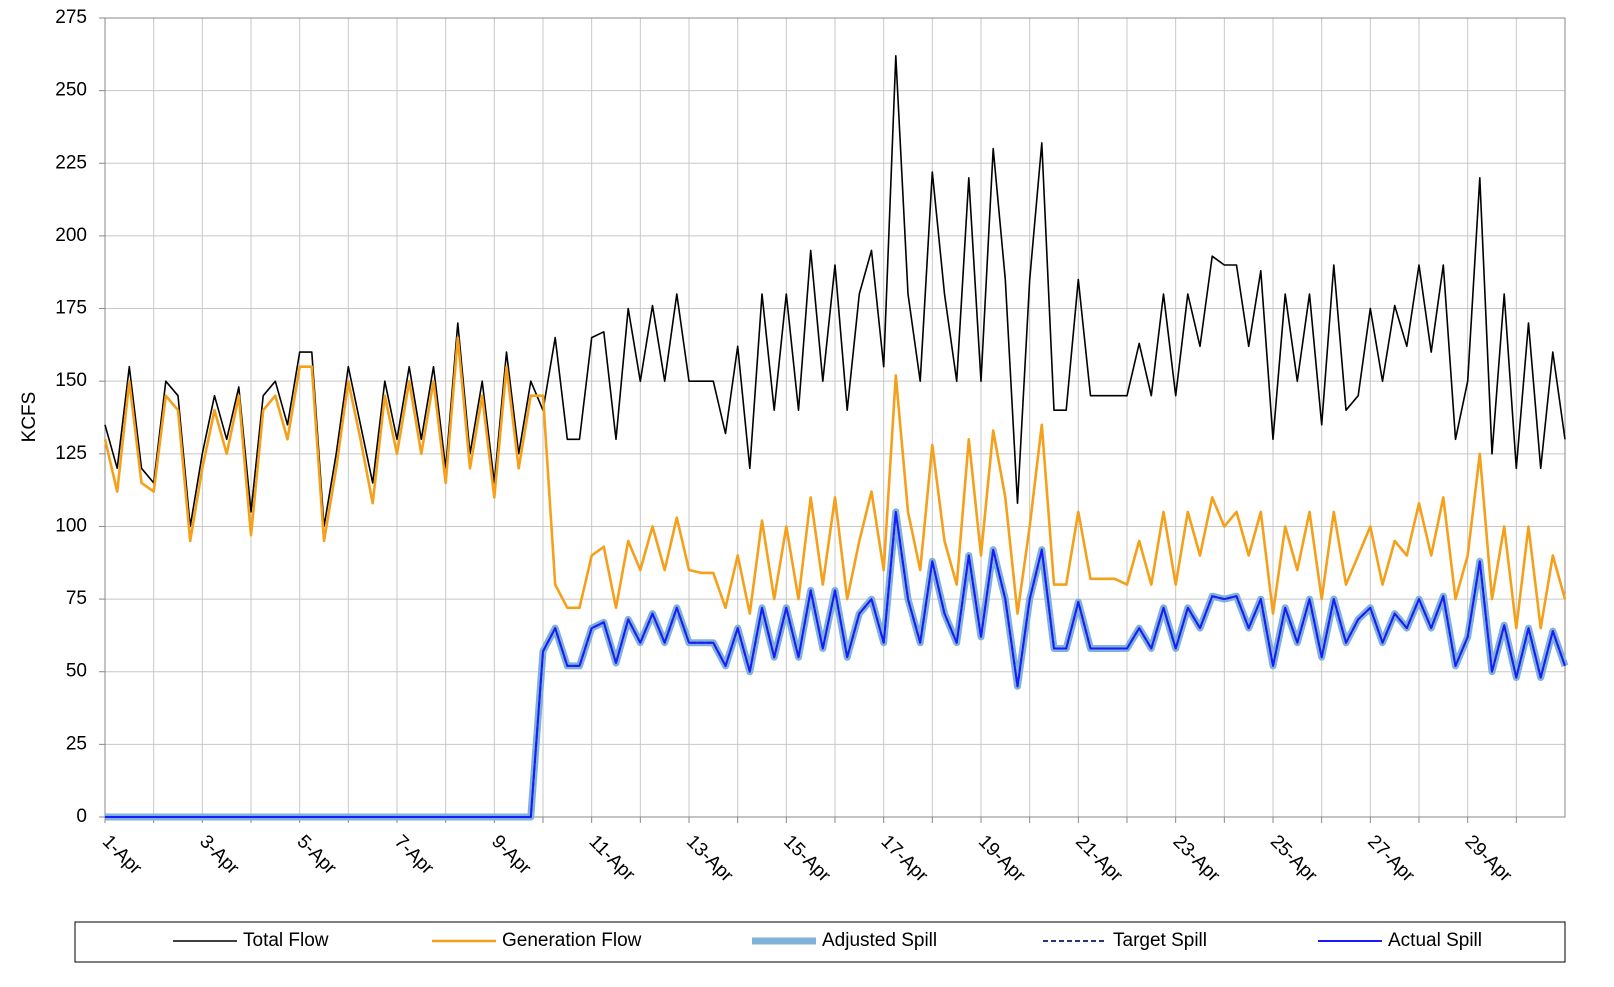 Image resolution: width=1614 pixels, height=987 pixels. What do you see at coordinates (572, 940) in the screenshot?
I see `legend-label: Generation Flow` at bounding box center [572, 940].